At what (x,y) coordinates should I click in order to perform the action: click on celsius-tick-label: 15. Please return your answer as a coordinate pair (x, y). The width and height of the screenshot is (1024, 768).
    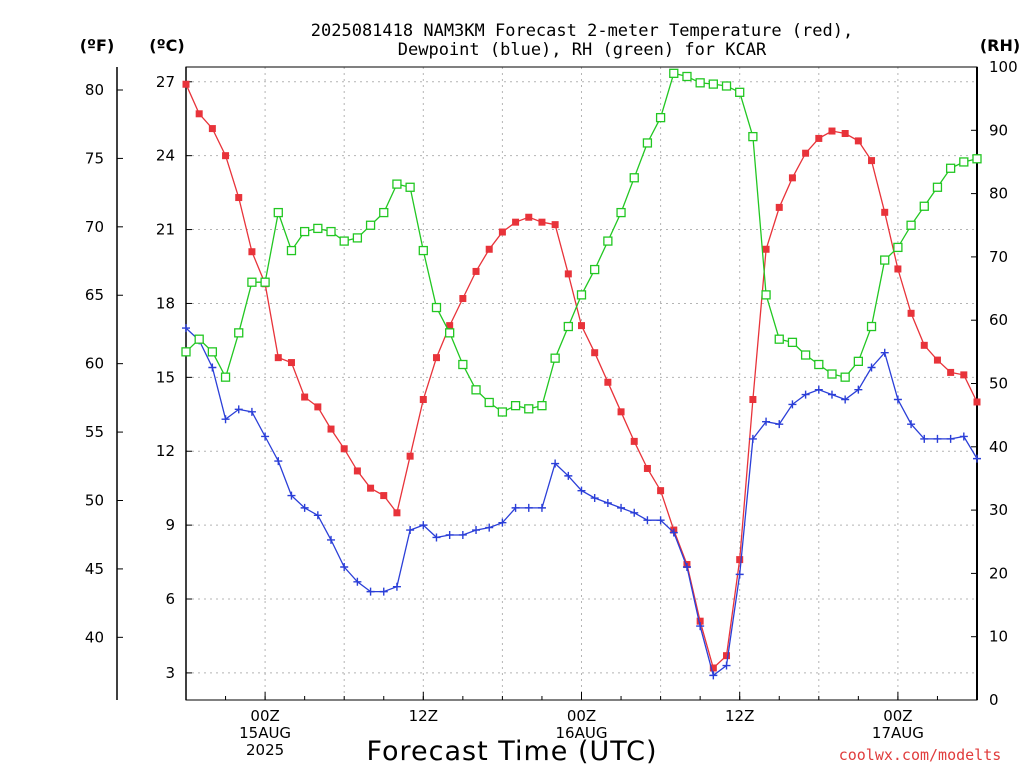
    Looking at the image, I should click on (165, 377).